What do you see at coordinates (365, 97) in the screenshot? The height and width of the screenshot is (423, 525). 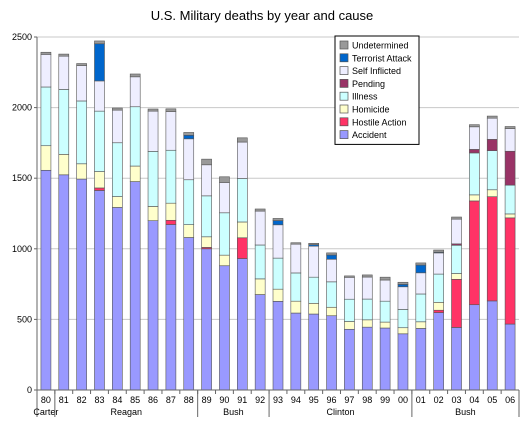 I see `legend-label: Illness` at bounding box center [365, 97].